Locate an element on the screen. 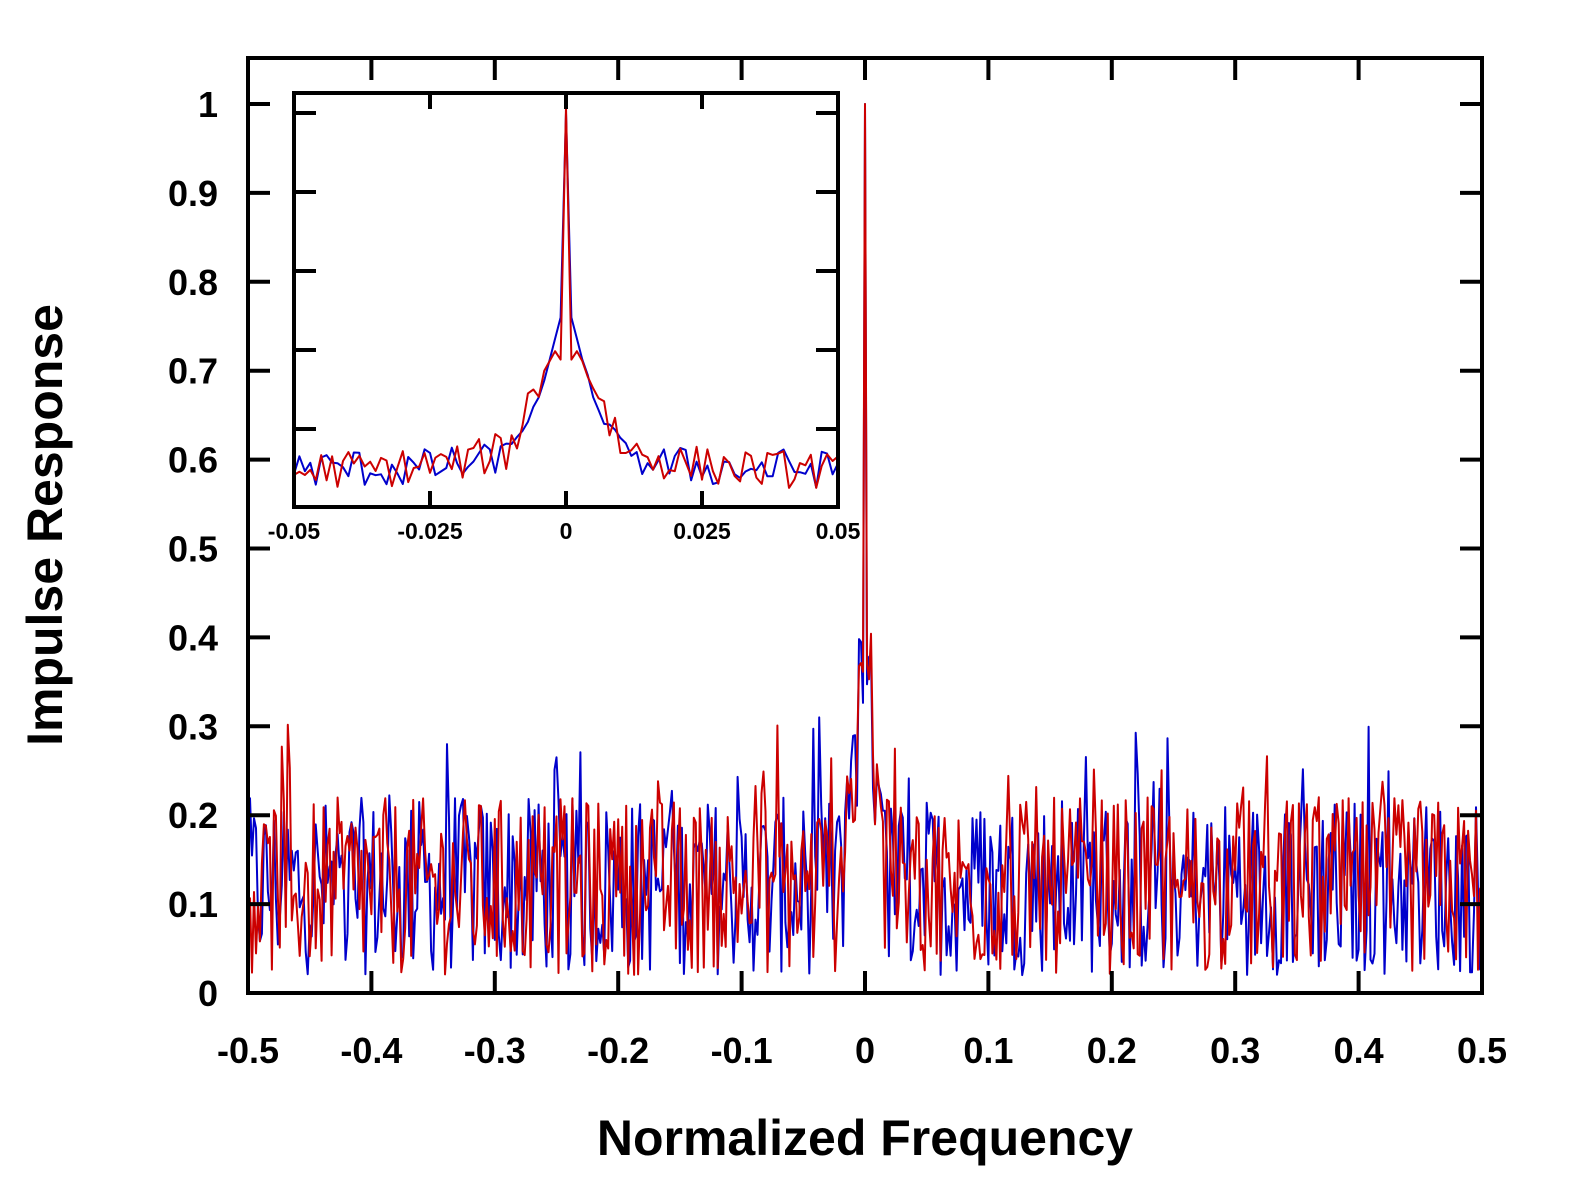 The height and width of the screenshot is (1192, 1583). main-x-tick-label: 0.1 is located at coordinates (988, 1050).